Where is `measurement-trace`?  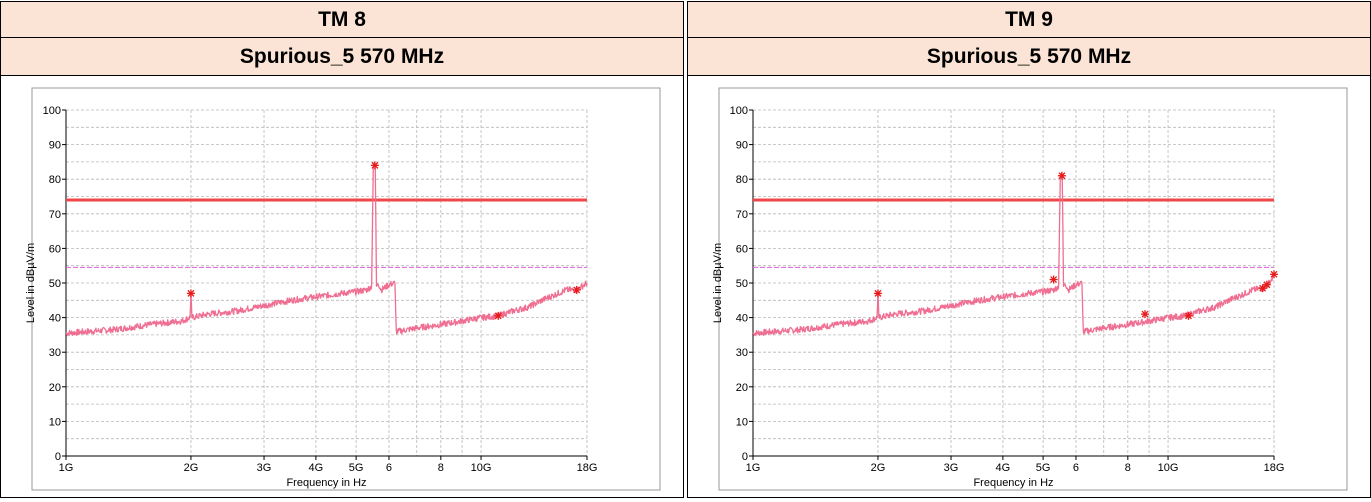
measurement-trace is located at coordinates (326, 249).